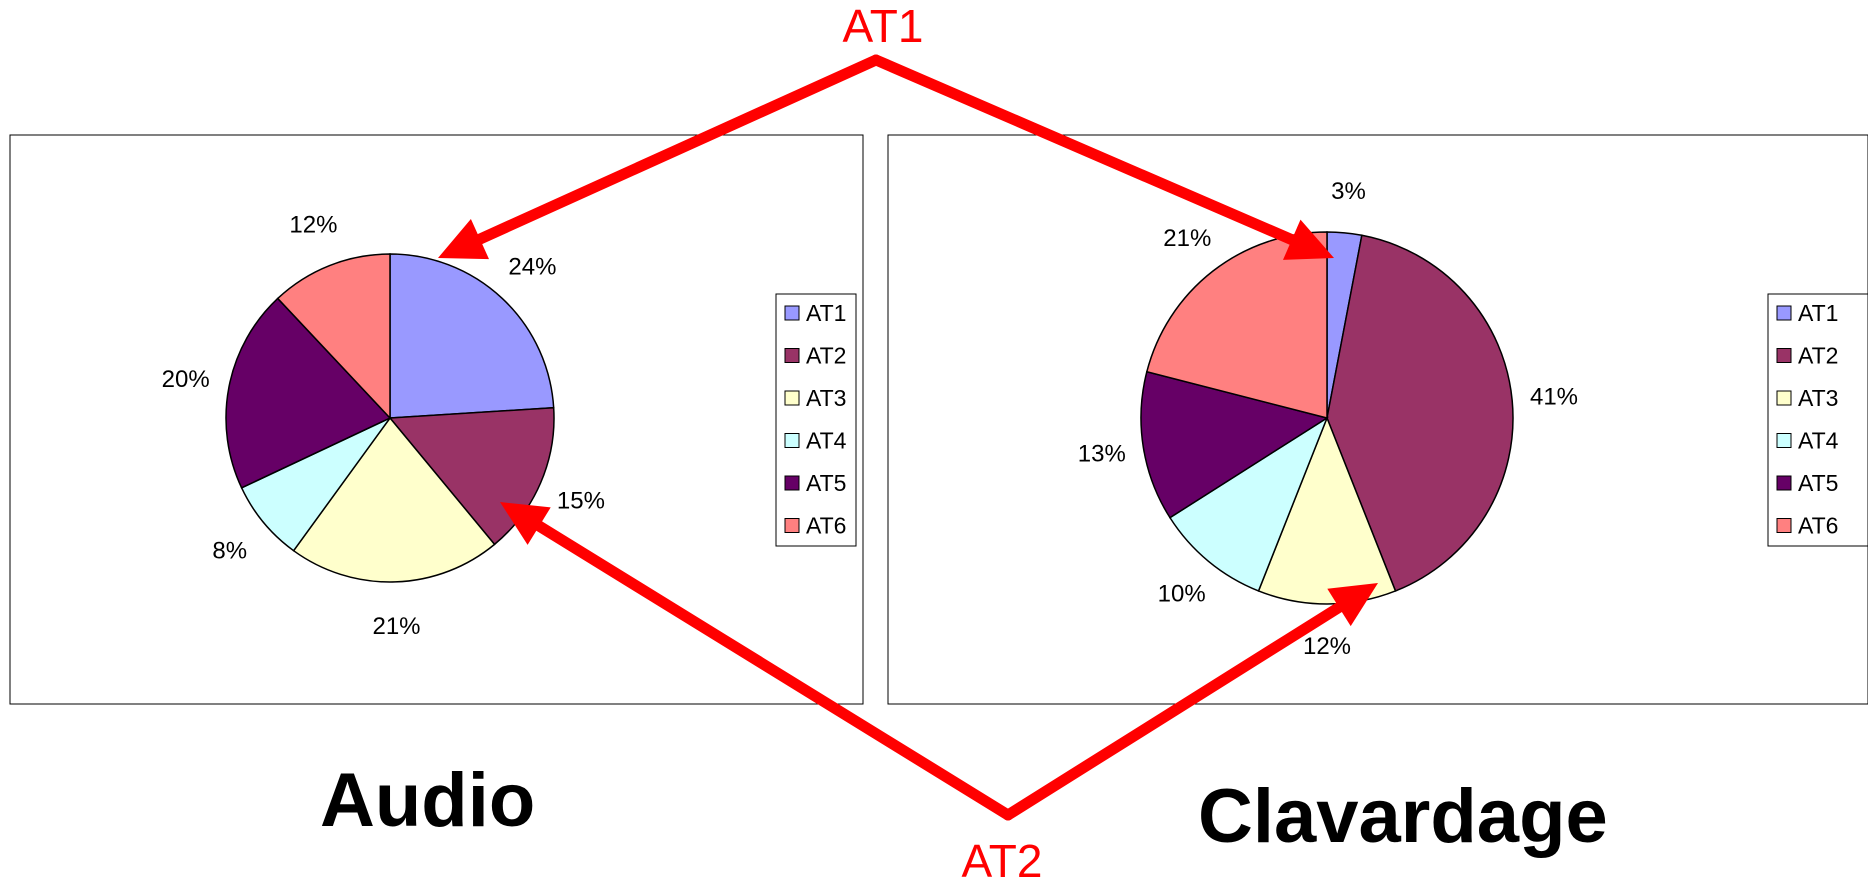 The width and height of the screenshot is (1868, 880). What do you see at coordinates (532, 266) in the screenshot?
I see `data-label: 24%` at bounding box center [532, 266].